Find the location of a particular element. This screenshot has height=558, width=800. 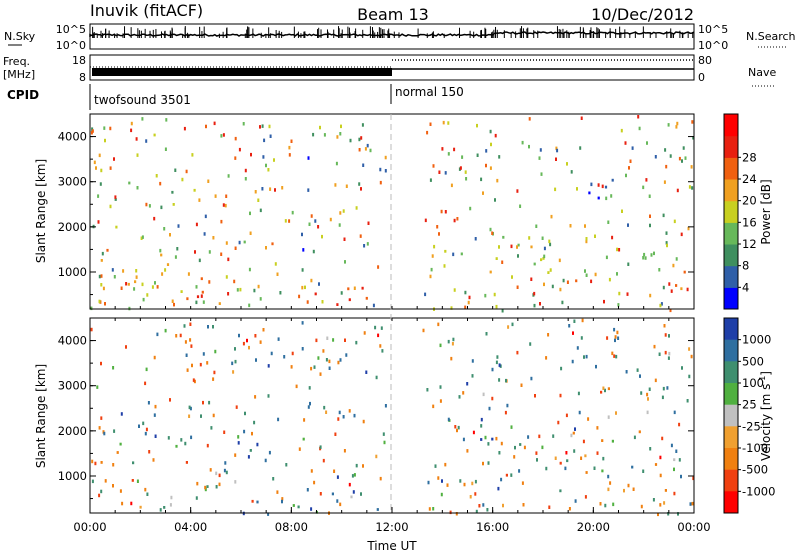

colorbar-tick-label: 100 is located at coordinates (753, 383).